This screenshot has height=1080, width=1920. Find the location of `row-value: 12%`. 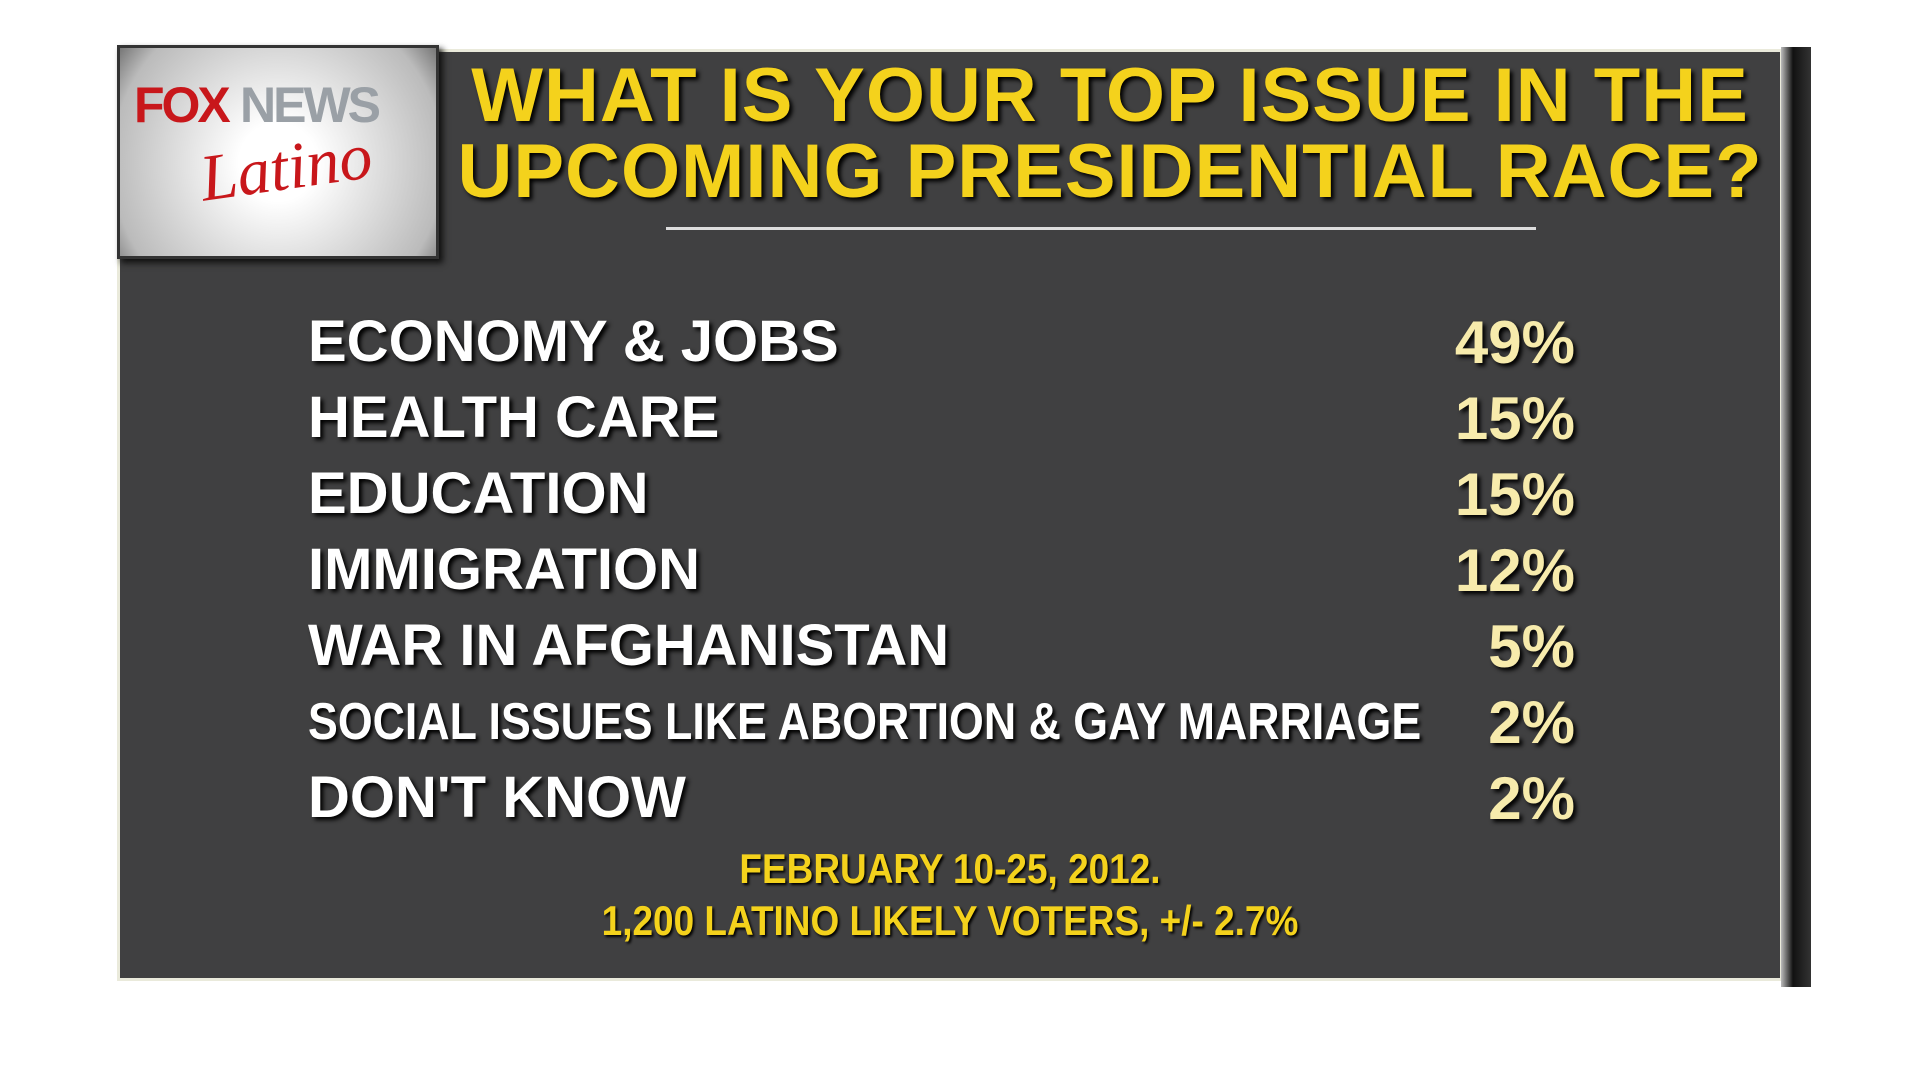

row-value: 12% is located at coordinates (1514, 570).